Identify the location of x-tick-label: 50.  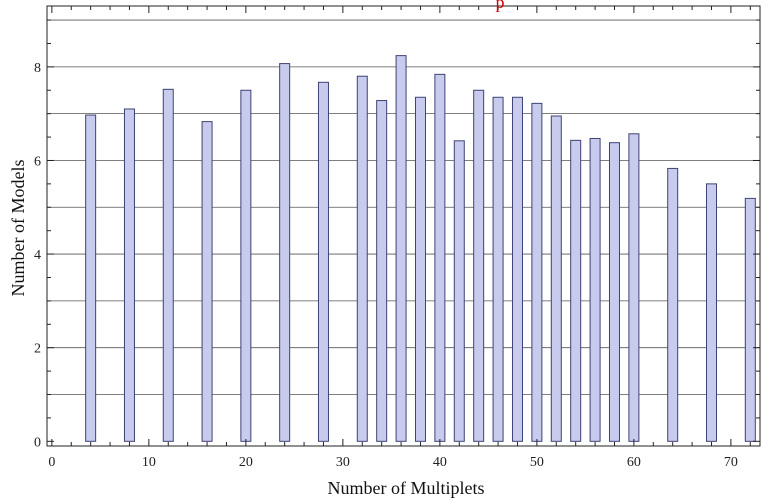
(537, 462).